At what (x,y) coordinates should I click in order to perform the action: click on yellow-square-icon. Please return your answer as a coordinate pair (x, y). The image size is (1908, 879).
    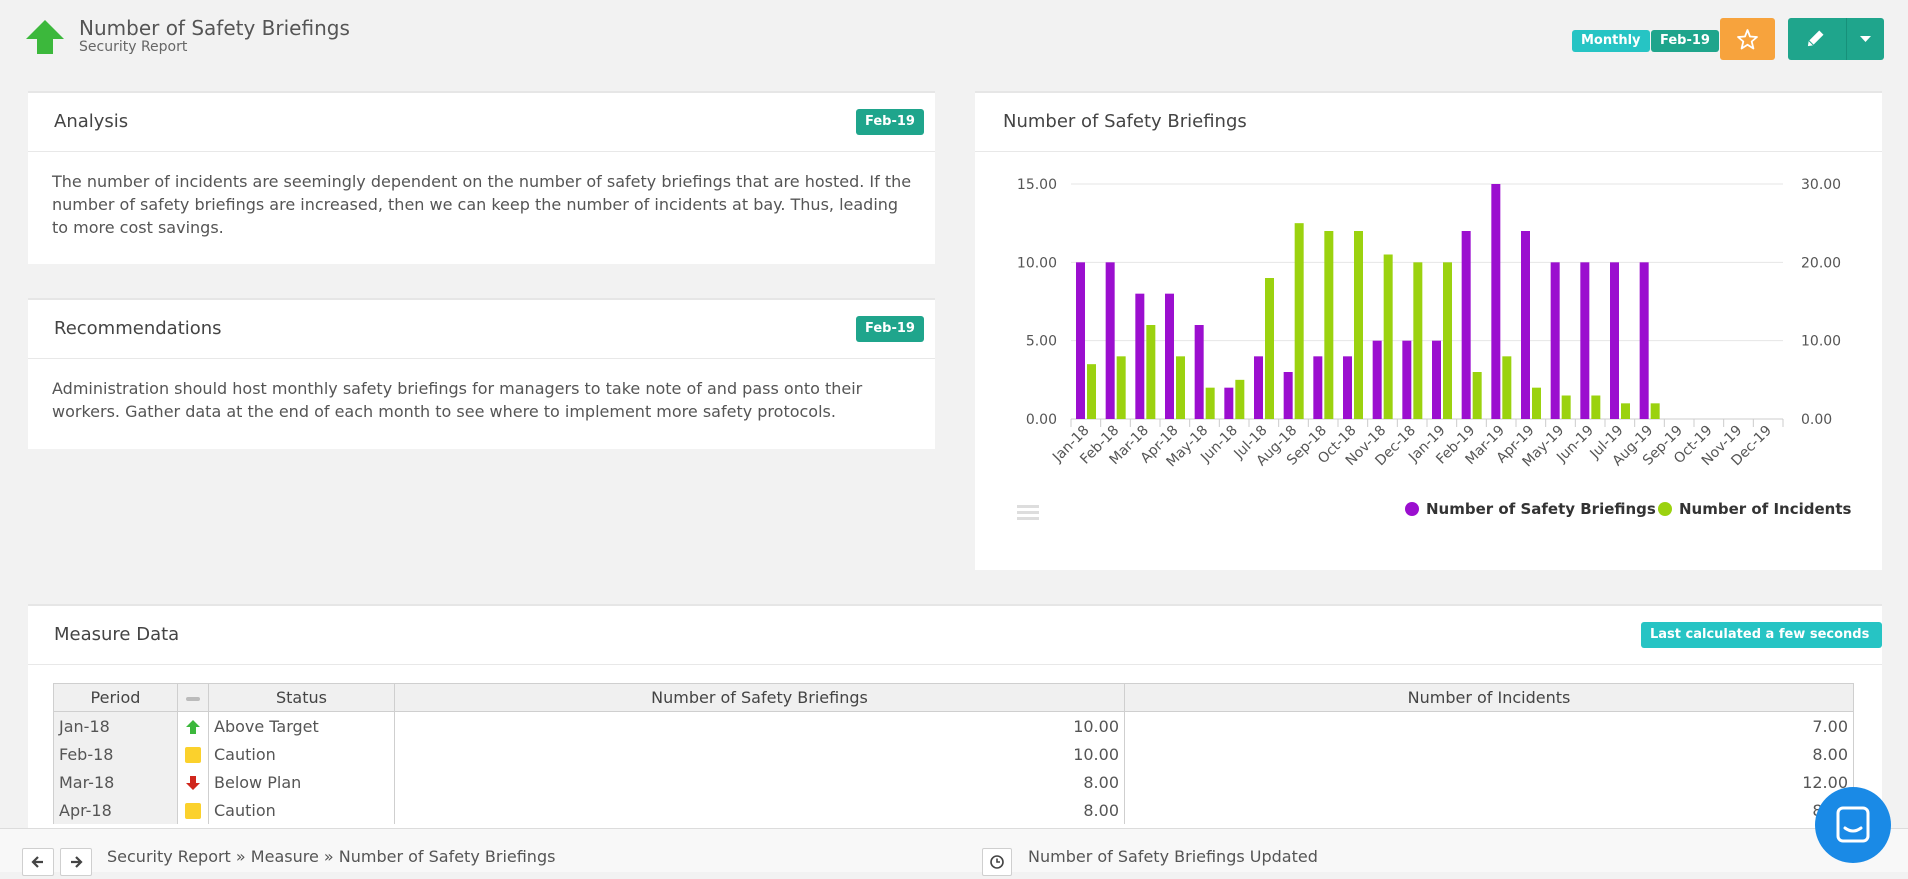
    Looking at the image, I should click on (193, 755).